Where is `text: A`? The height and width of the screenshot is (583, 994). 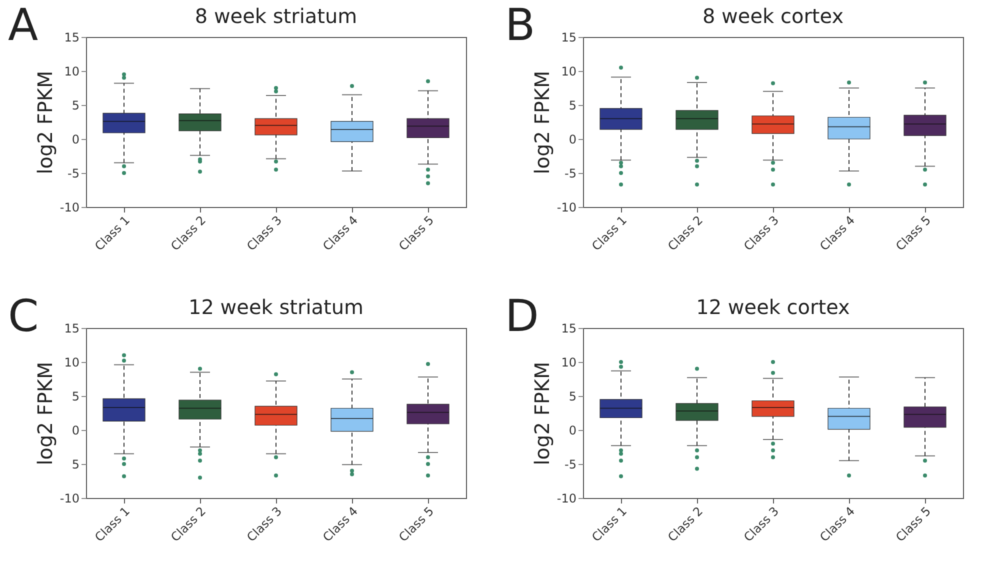
text: A is located at coordinates (23, 25).